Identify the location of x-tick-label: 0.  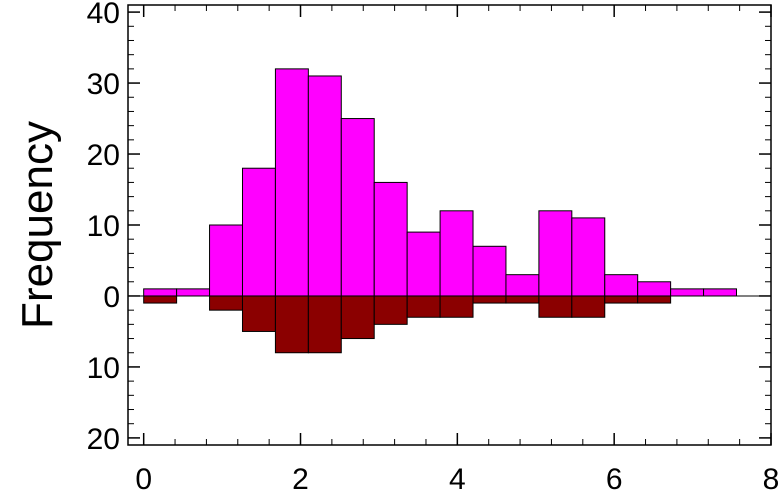
(143, 479).